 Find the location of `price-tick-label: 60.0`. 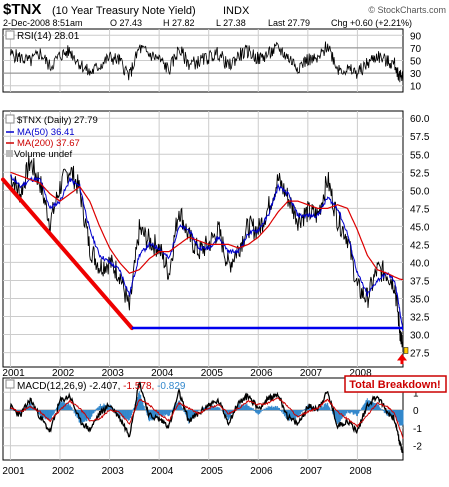

price-tick-label: 60.0 is located at coordinates (420, 119).